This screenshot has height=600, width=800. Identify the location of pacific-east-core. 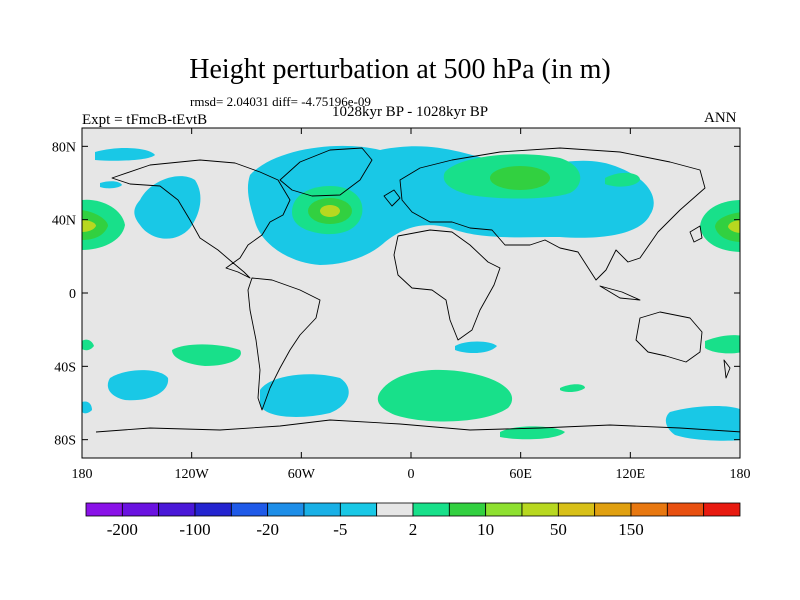
(727, 227).